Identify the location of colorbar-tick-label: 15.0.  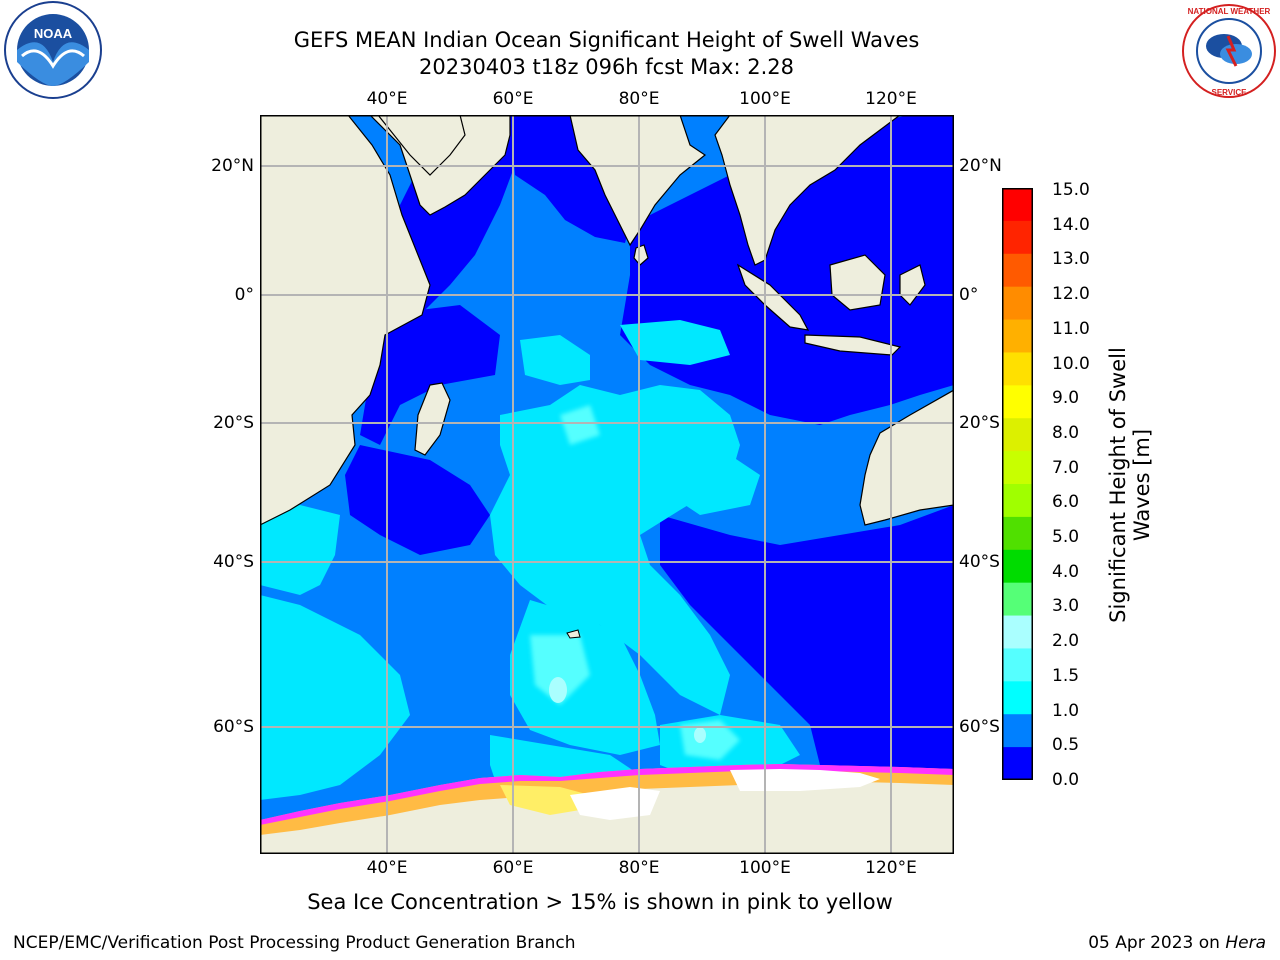
(1071, 190).